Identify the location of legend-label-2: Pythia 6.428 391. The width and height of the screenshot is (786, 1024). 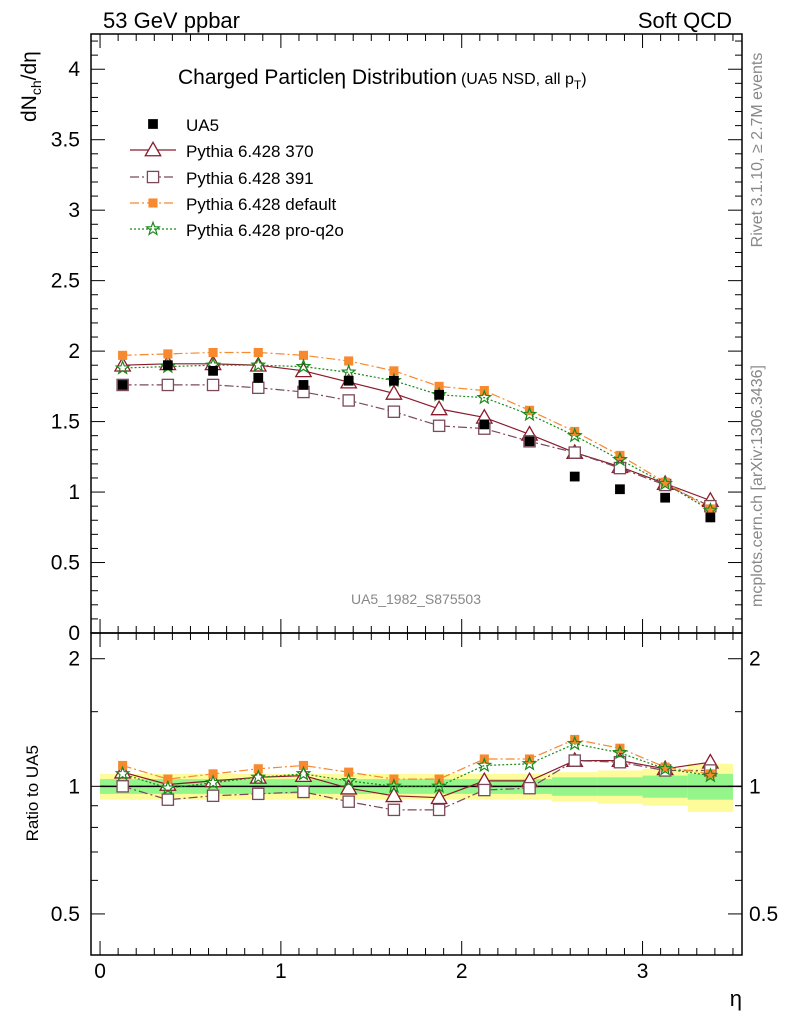
(250, 178).